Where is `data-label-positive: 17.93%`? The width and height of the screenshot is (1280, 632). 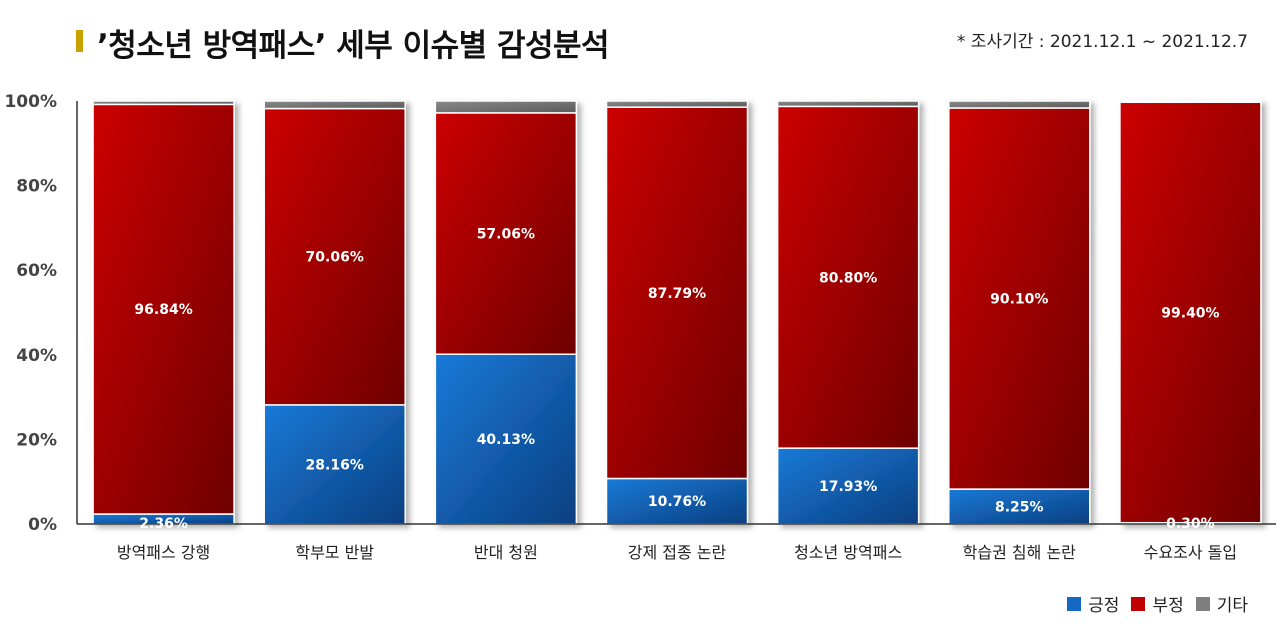 data-label-positive: 17.93% is located at coordinates (848, 487).